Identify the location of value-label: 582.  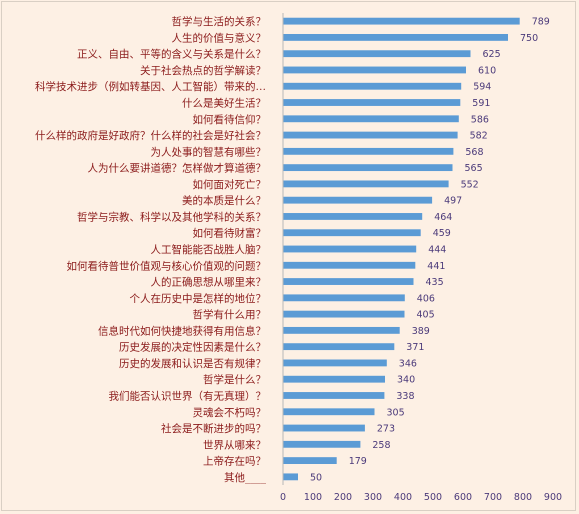
(479, 136).